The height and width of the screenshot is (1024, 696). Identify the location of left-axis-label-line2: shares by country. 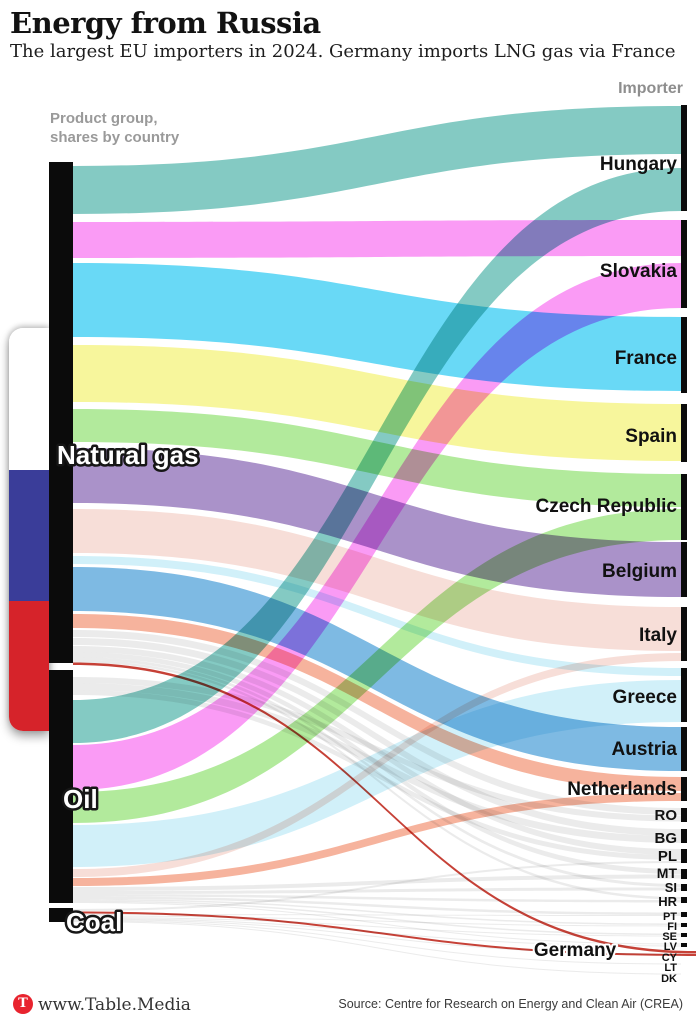
(115, 137).